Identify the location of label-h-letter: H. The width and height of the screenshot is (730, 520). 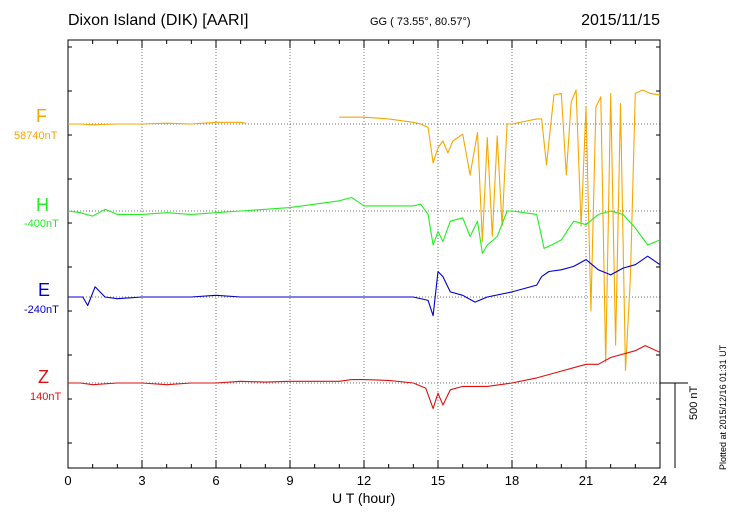
(42, 205).